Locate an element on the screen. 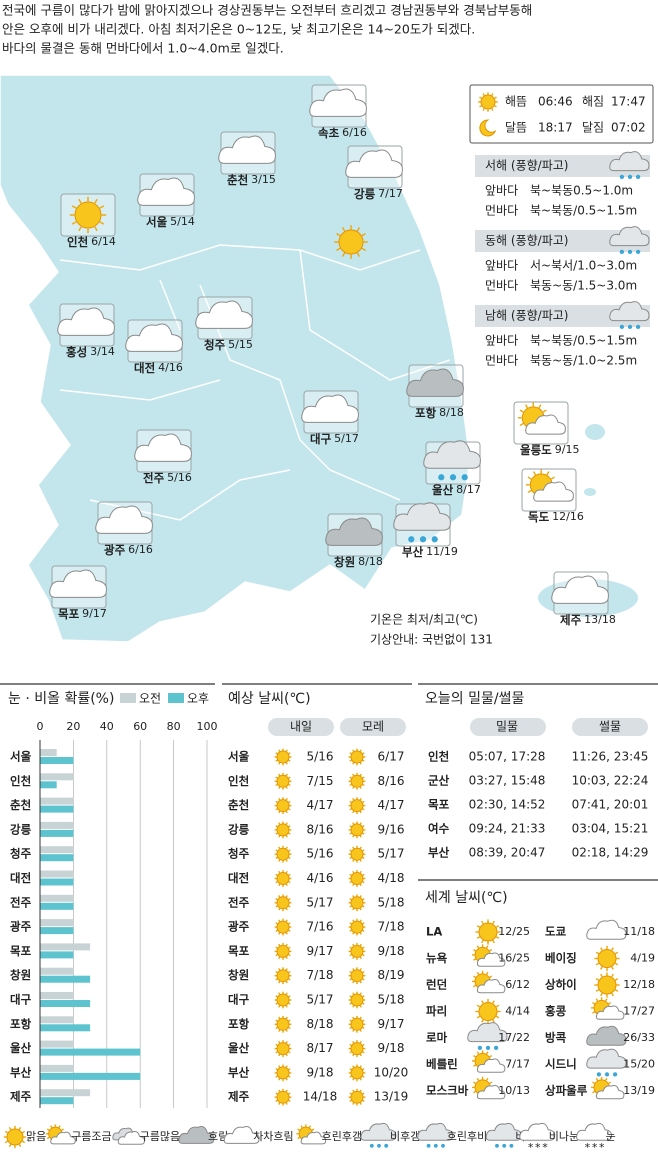 This screenshot has width=658, height=1156. sun-moon-text: 달뜸 is located at coordinates (516, 128).